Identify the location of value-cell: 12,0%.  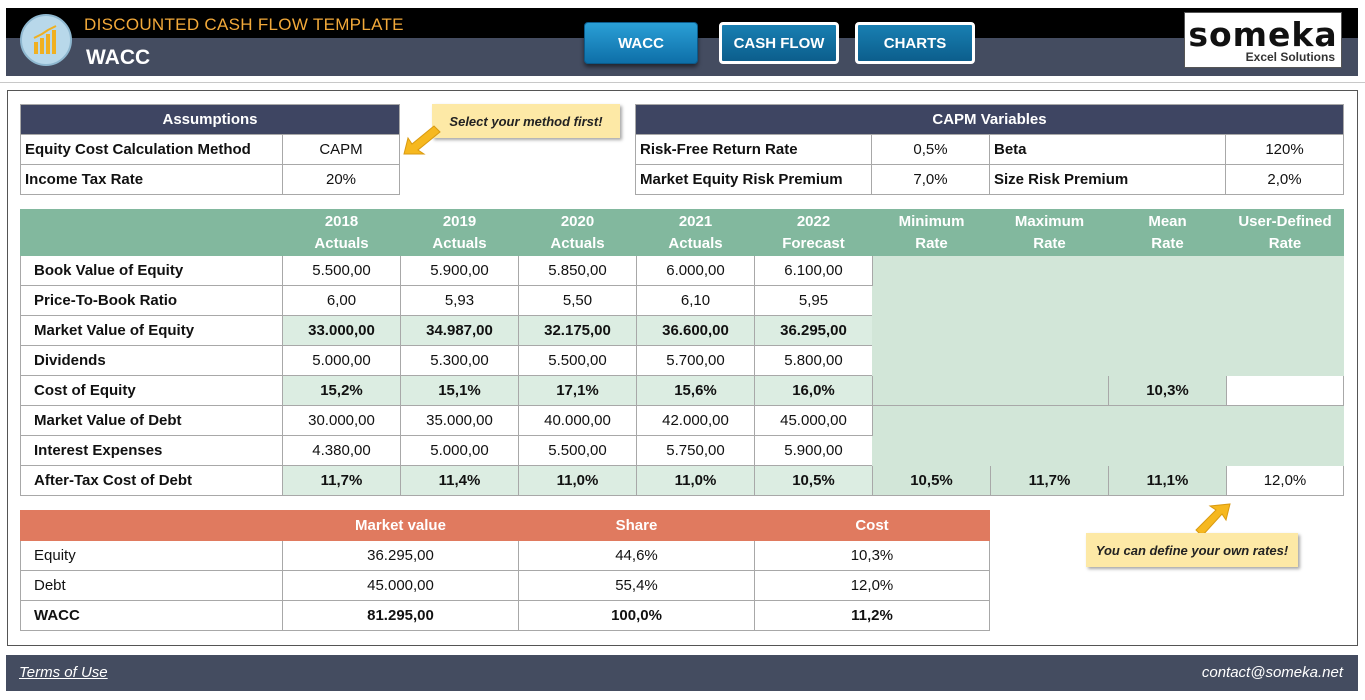
(872, 585).